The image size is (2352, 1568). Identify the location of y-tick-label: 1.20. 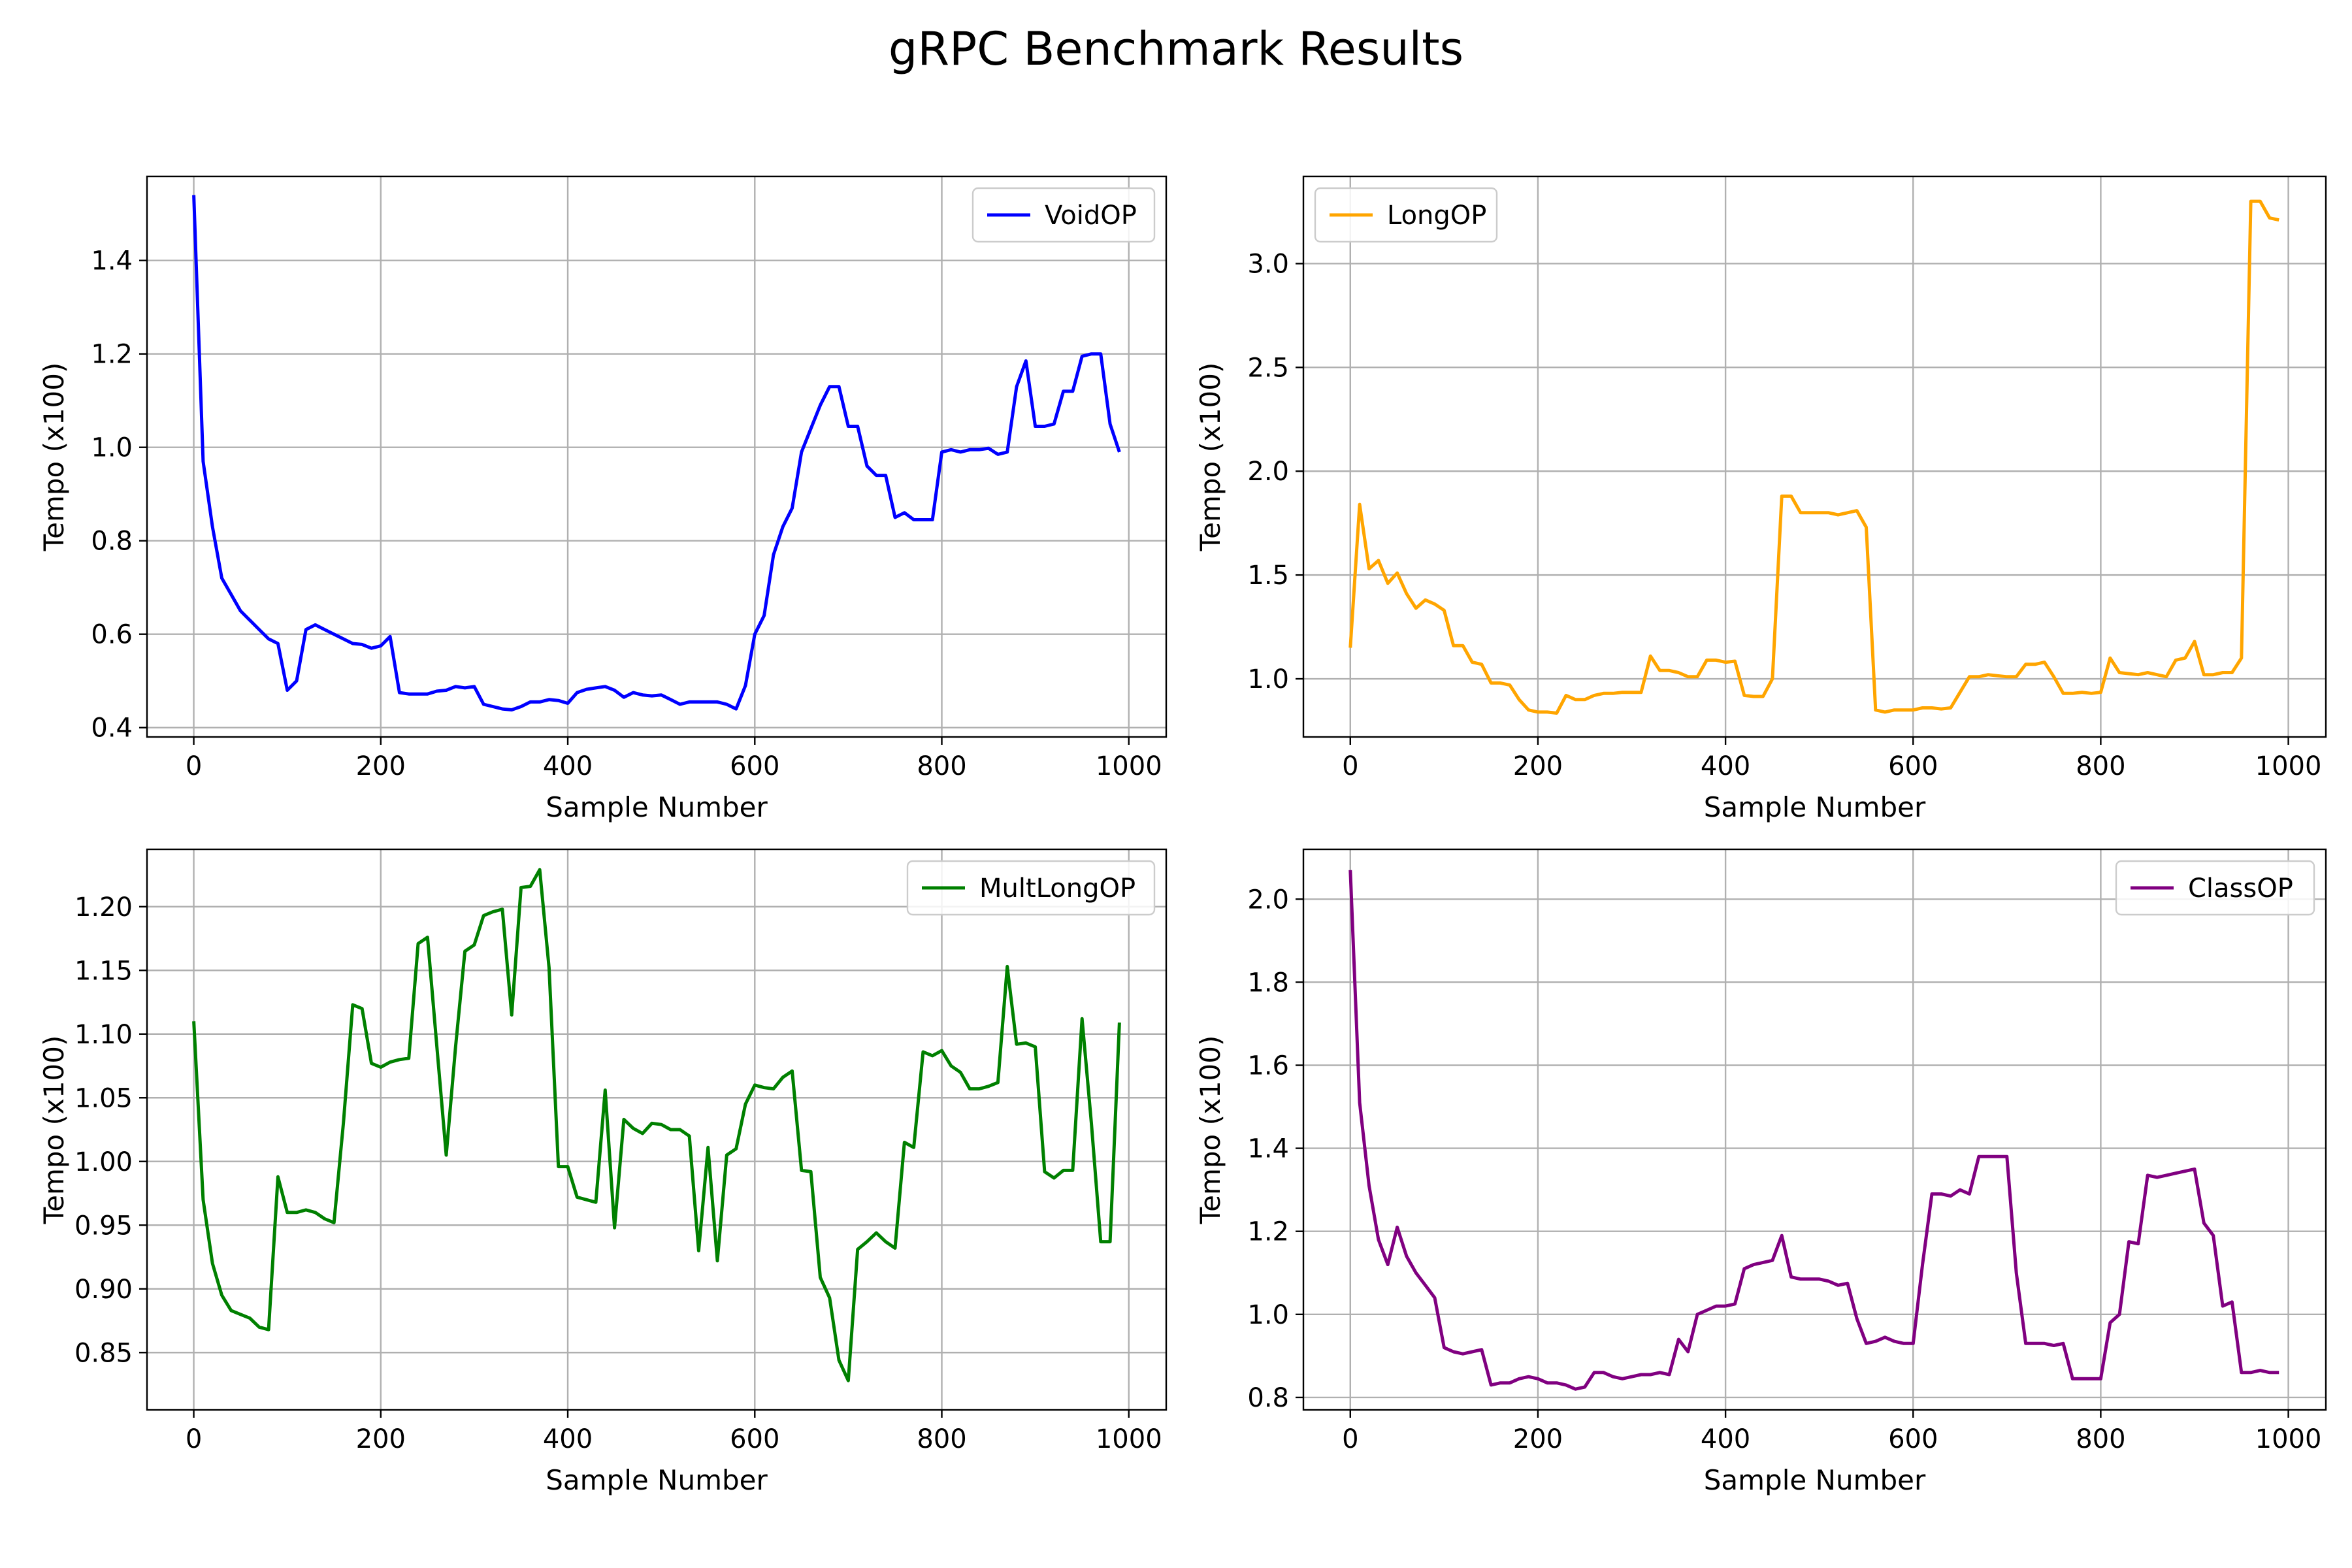
(103, 907).